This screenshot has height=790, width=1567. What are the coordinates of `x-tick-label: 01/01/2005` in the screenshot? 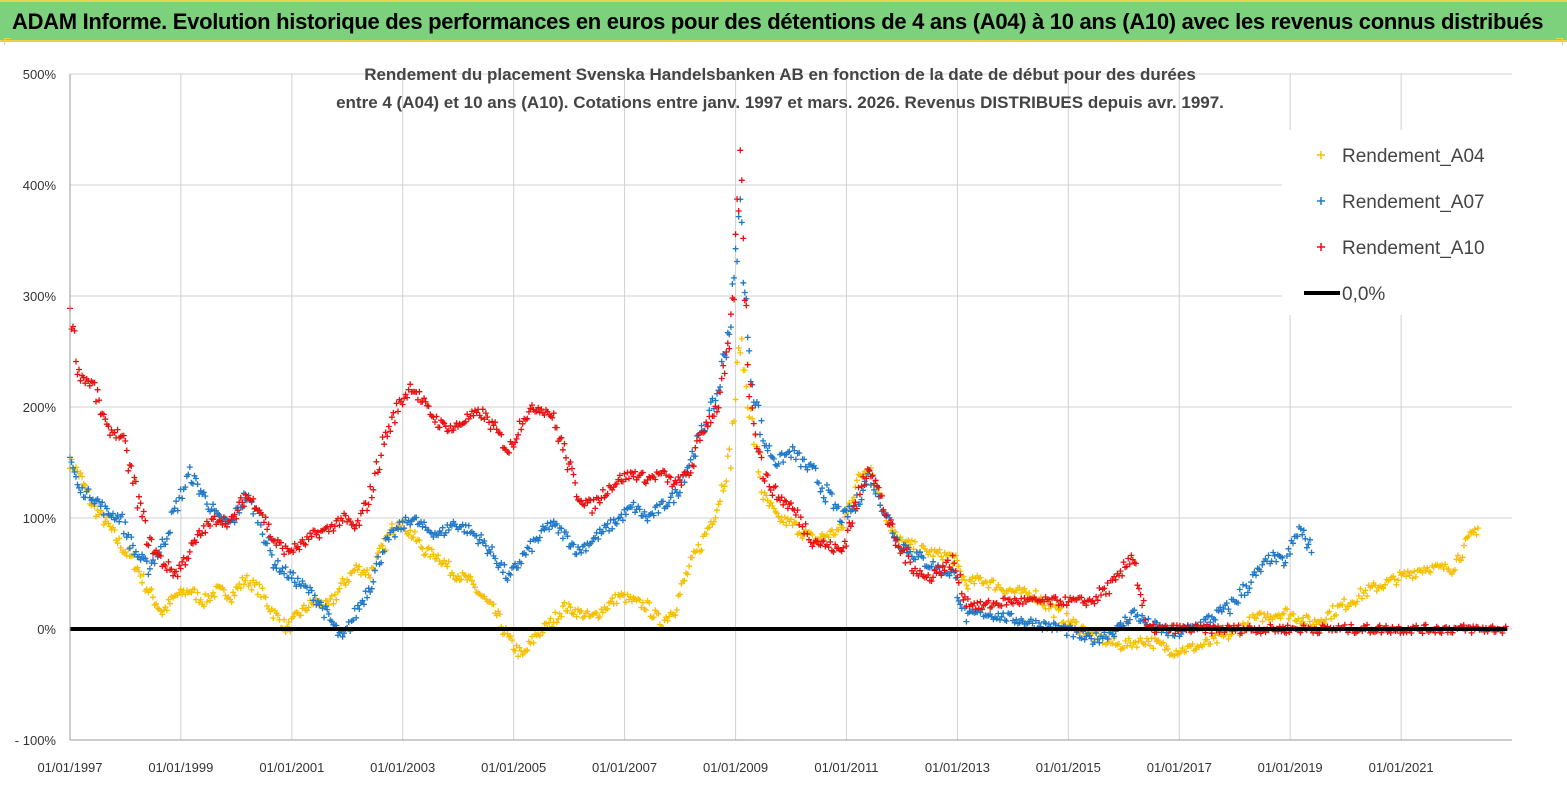 It's located at (513, 767).